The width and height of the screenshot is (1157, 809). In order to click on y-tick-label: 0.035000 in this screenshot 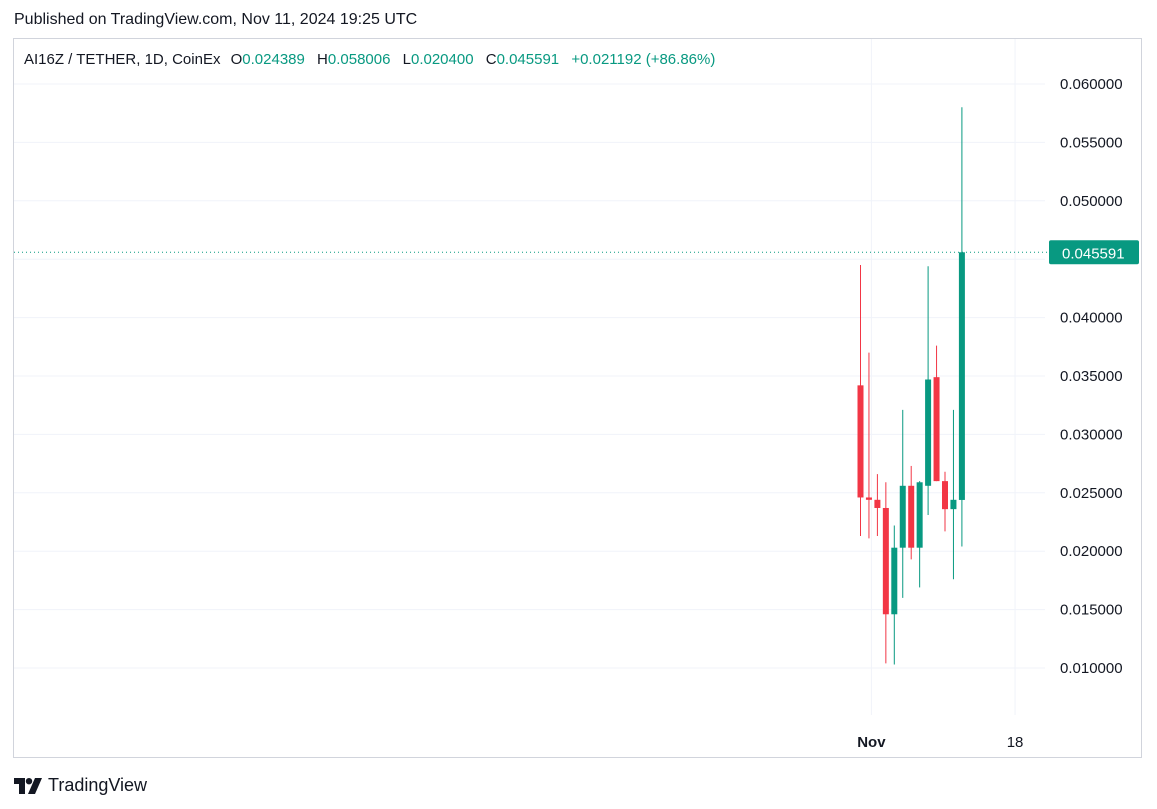, I will do `click(1091, 376)`.